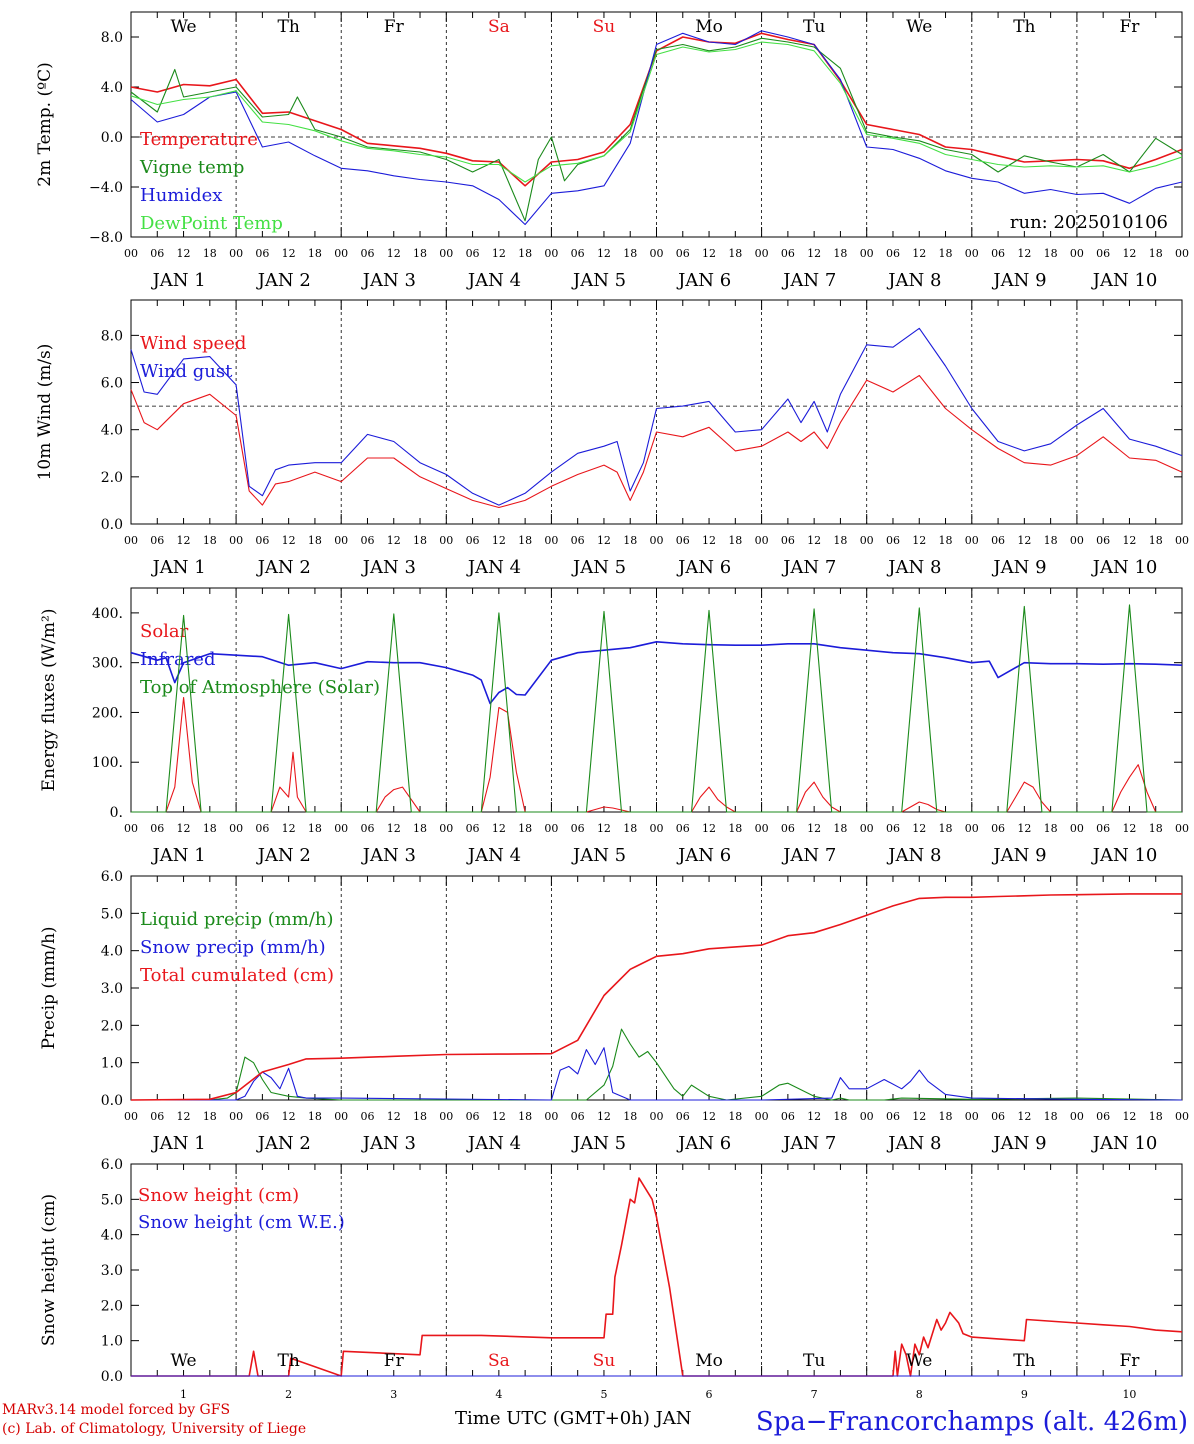  Describe the element at coordinates (260, 687) in the screenshot. I see `legend-entry: Top of Atmosphere (Solar)` at that location.